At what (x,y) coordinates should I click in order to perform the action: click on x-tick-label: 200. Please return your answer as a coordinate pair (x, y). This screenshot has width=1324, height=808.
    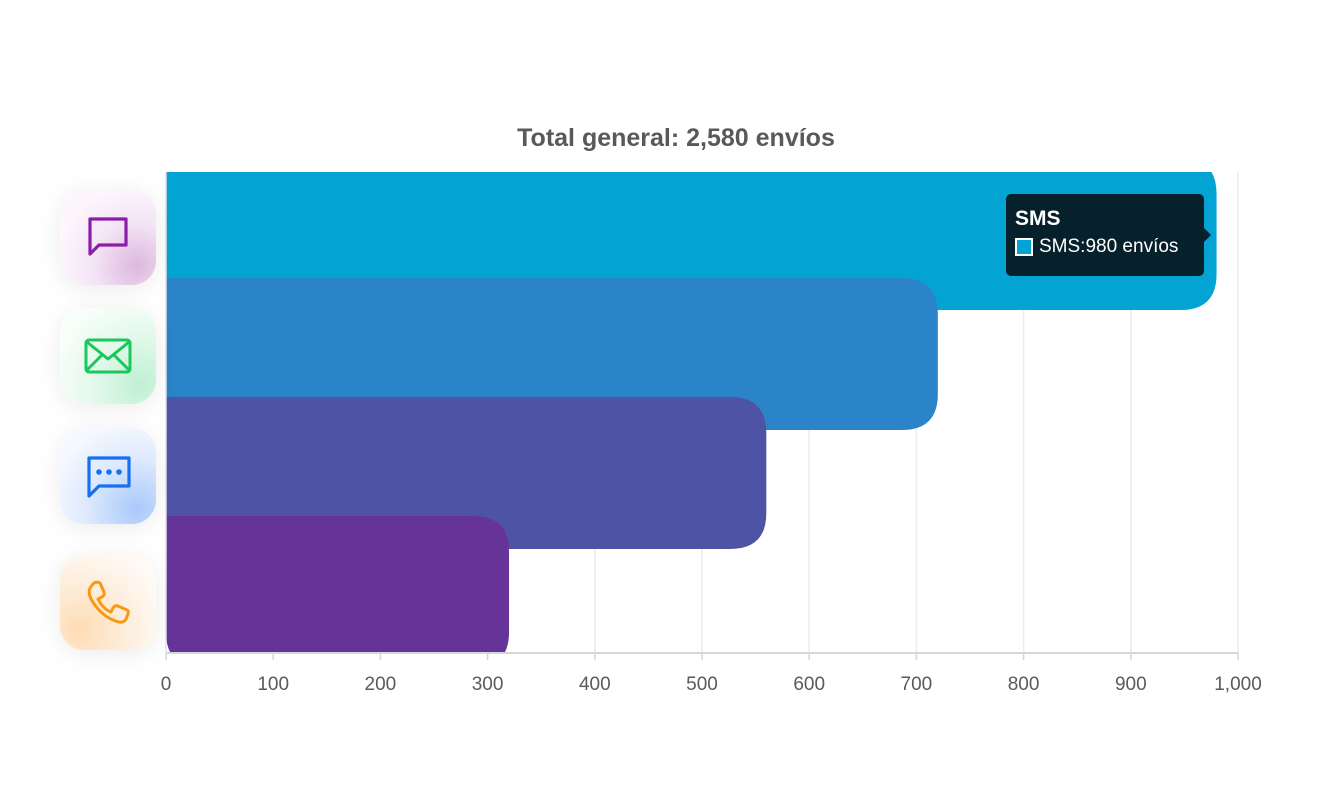
    Looking at the image, I should click on (381, 684).